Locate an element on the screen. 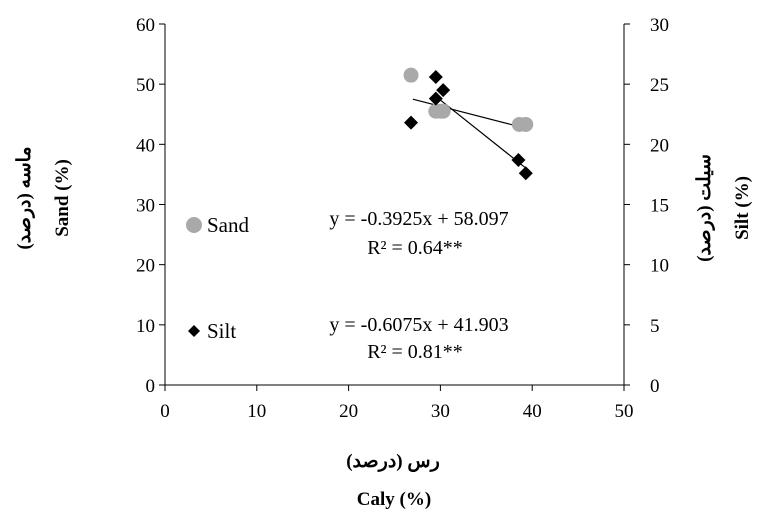 This screenshot has width=773, height=514. y-left-tick-label: 30 is located at coordinates (145, 206).